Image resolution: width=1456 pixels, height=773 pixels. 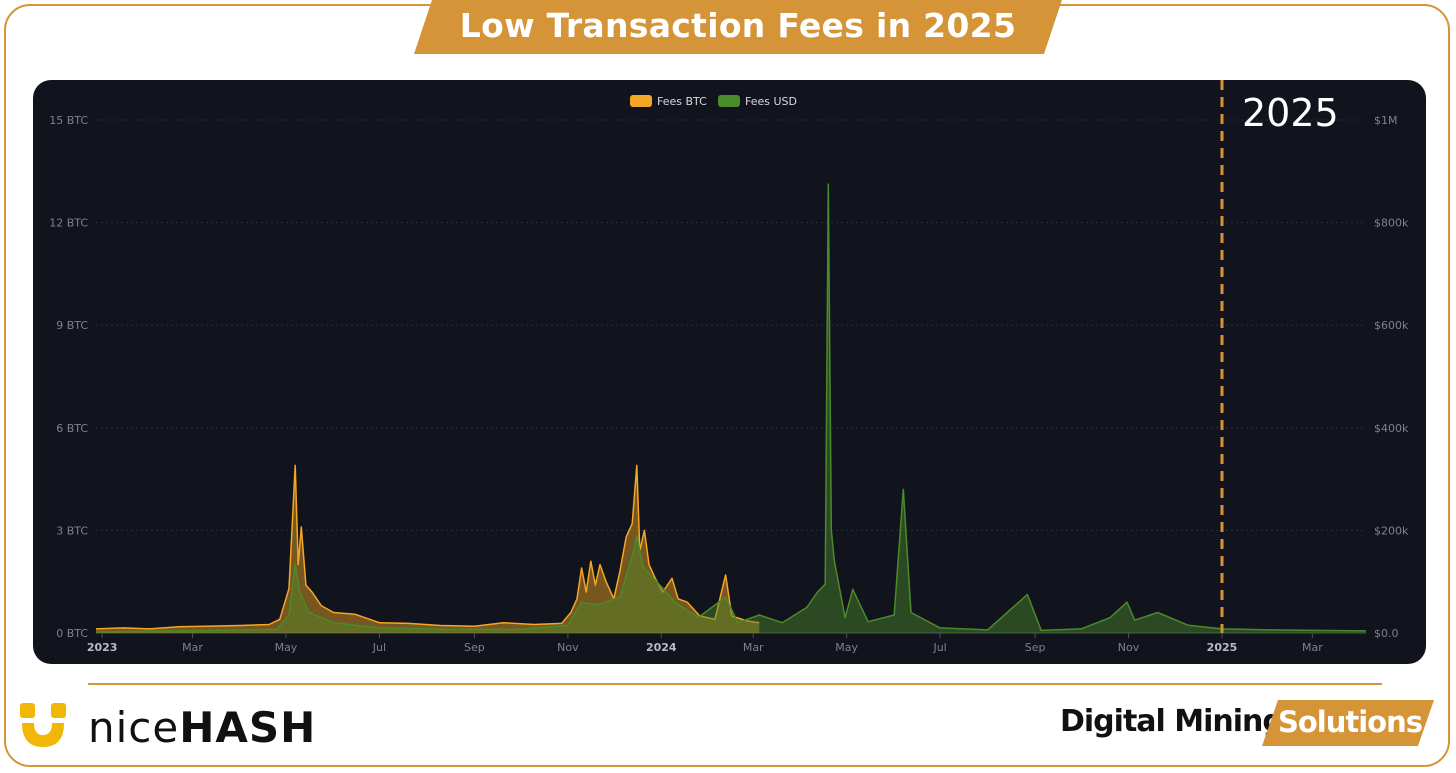 I want to click on year-2025-label: 2025, so click(x=1290, y=113).